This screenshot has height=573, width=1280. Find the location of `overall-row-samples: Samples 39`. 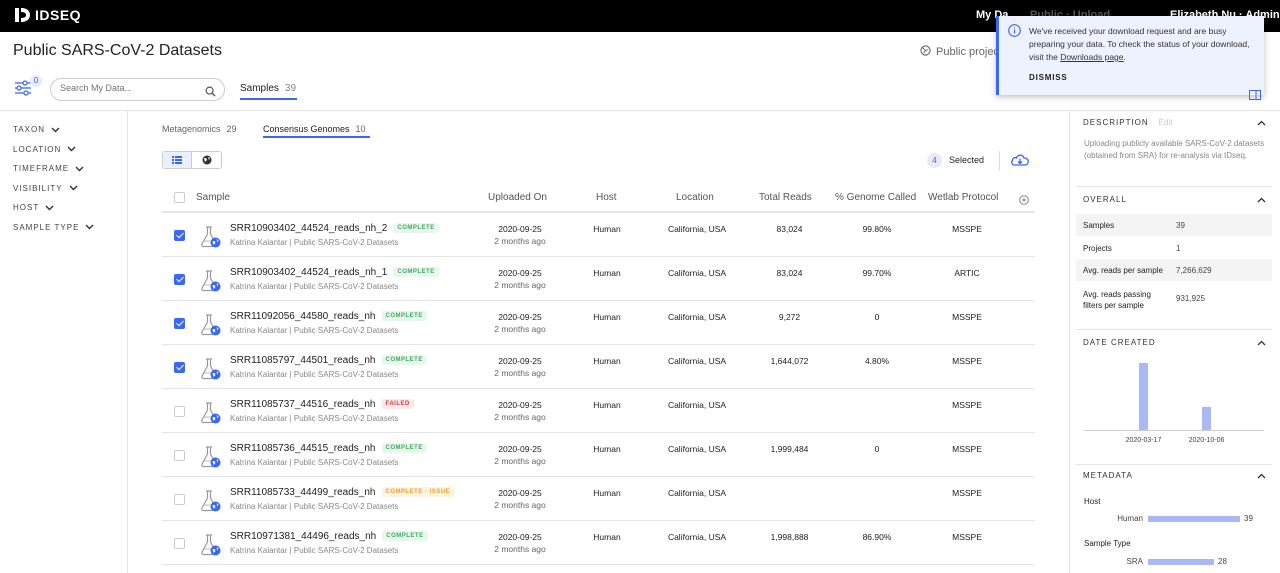

overall-row-samples: Samples 39 is located at coordinates (1174, 225).